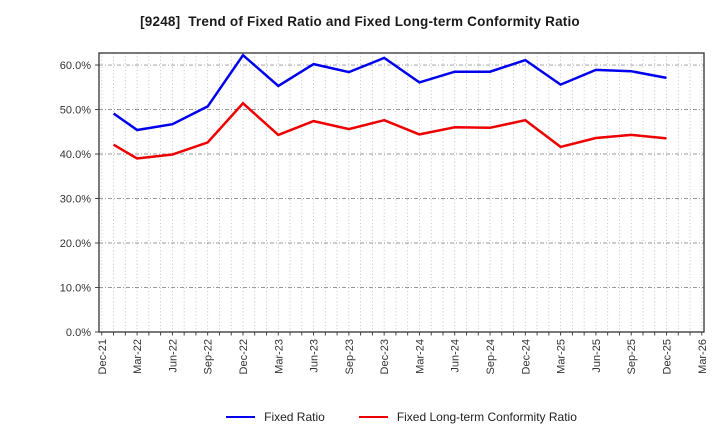 The height and width of the screenshot is (440, 720). I want to click on legend-item-fixed-long-term-conformity-ratio: Fixed Long-term Conformity Ratio, so click(467, 417).